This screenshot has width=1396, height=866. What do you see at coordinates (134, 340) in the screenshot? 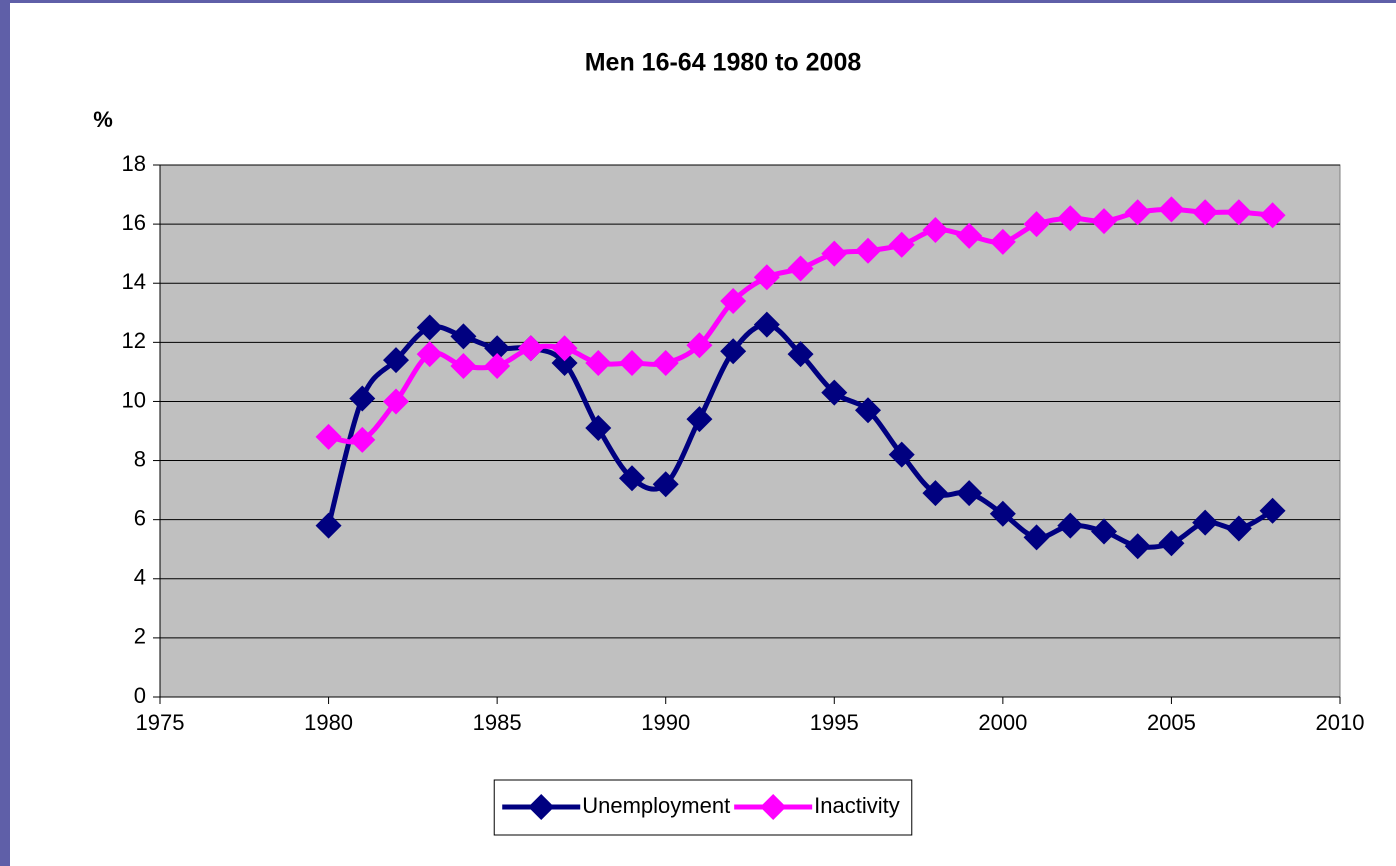
I see `y-tick-label: 12` at bounding box center [134, 340].